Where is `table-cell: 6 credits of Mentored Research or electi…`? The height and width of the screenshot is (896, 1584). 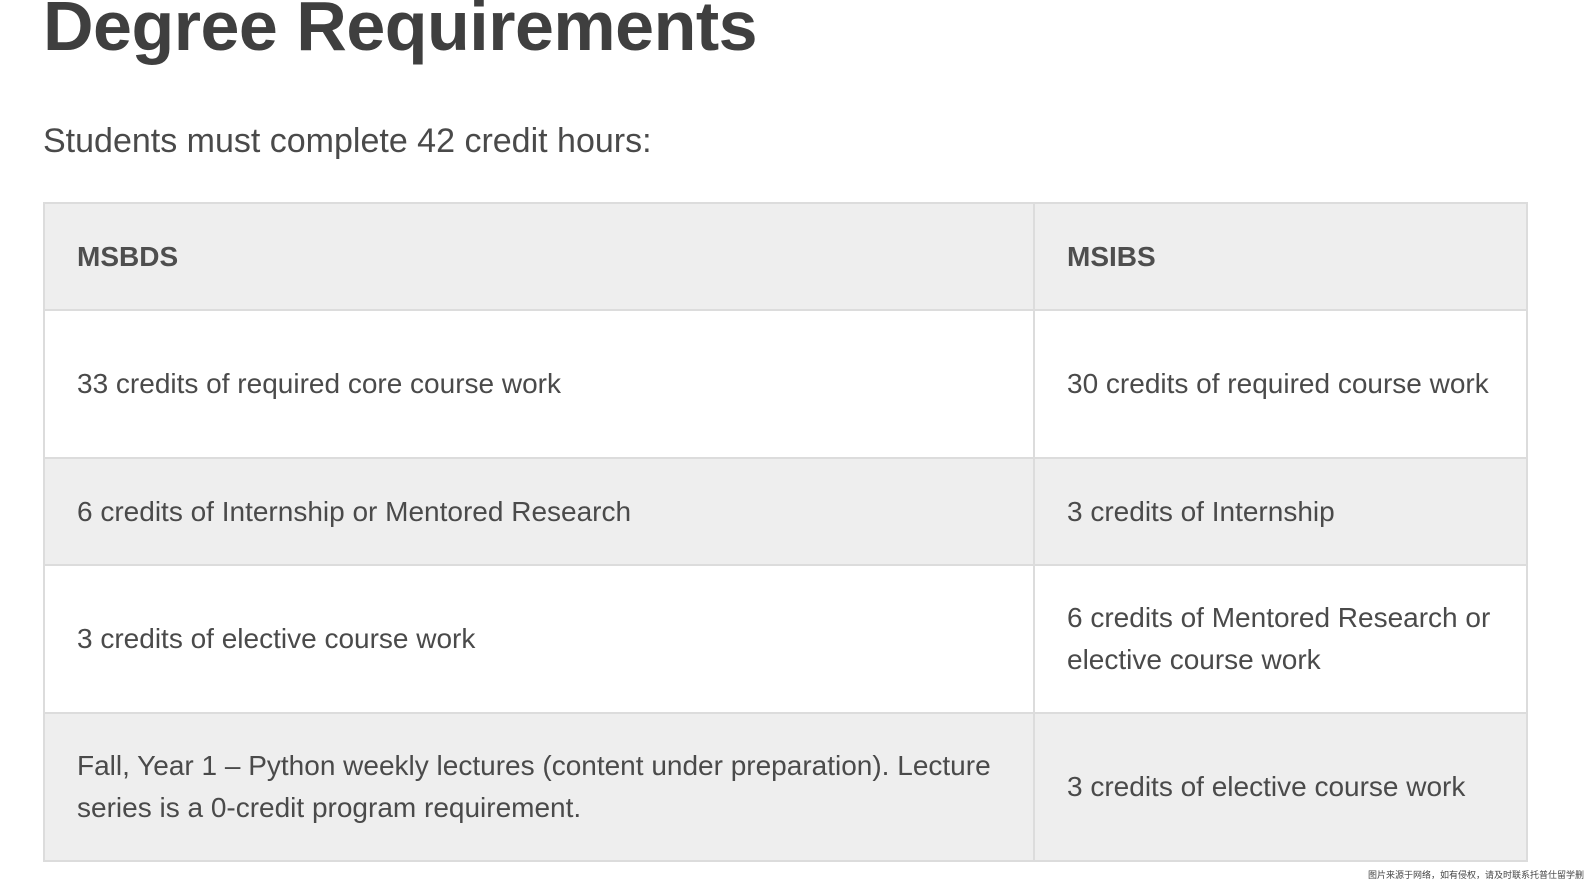 table-cell: 6 credits of Mentored Research or electi… is located at coordinates (1280, 639).